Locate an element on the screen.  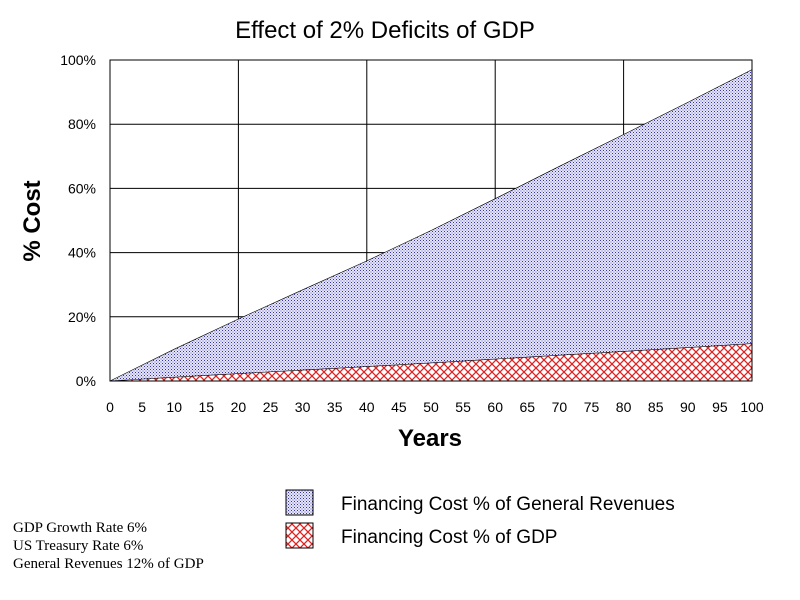
x-tick-label: 75 is located at coordinates (592, 407).